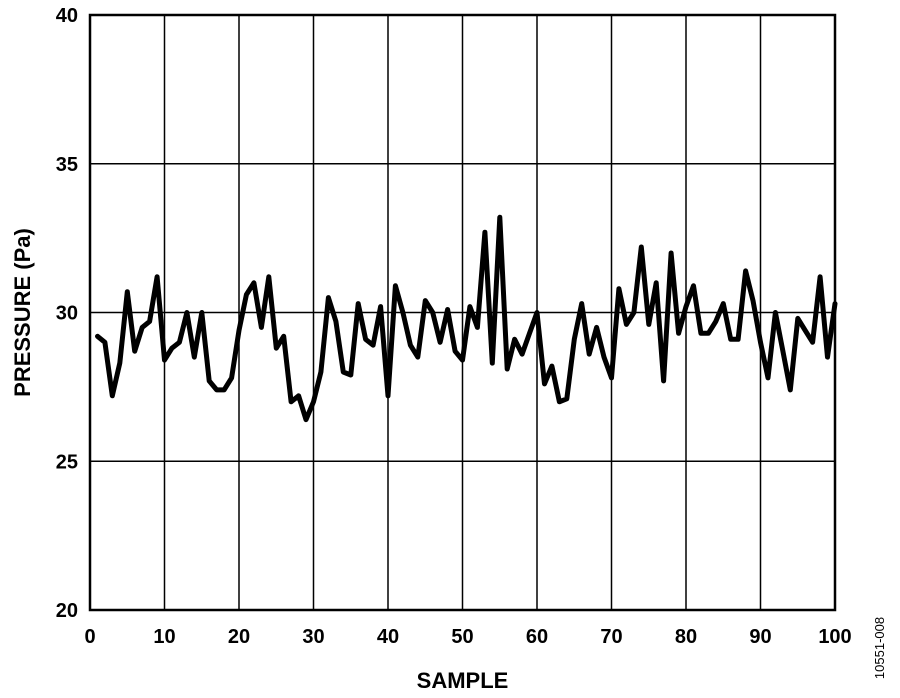  I want to click on y-tick-label: 40, so click(67, 16).